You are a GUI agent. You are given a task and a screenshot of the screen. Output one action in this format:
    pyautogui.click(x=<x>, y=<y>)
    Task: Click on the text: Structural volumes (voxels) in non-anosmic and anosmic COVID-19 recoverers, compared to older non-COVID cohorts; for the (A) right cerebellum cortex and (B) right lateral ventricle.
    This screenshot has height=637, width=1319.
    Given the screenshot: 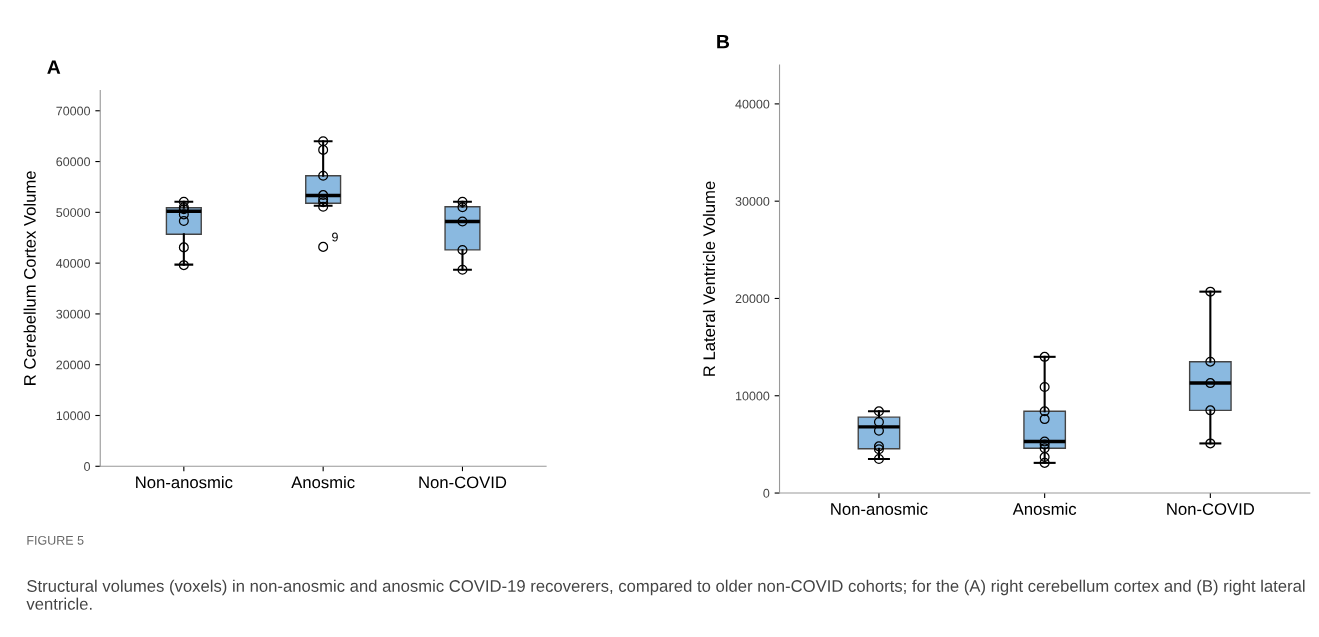 What is the action you would take?
    pyautogui.click(x=665, y=594)
    